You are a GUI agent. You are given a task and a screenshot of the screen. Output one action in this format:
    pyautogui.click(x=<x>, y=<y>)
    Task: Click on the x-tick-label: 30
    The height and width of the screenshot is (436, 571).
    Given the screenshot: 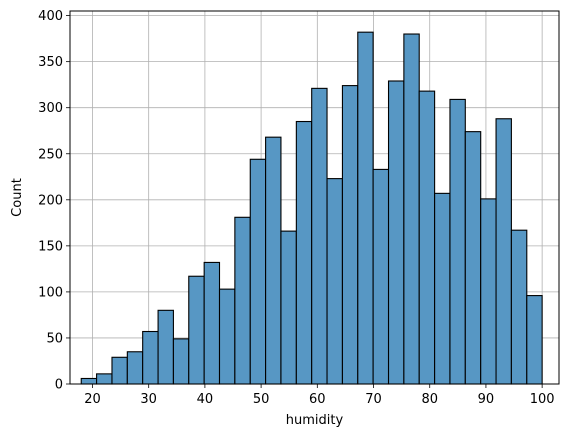 What is the action you would take?
    pyautogui.click(x=148, y=399)
    